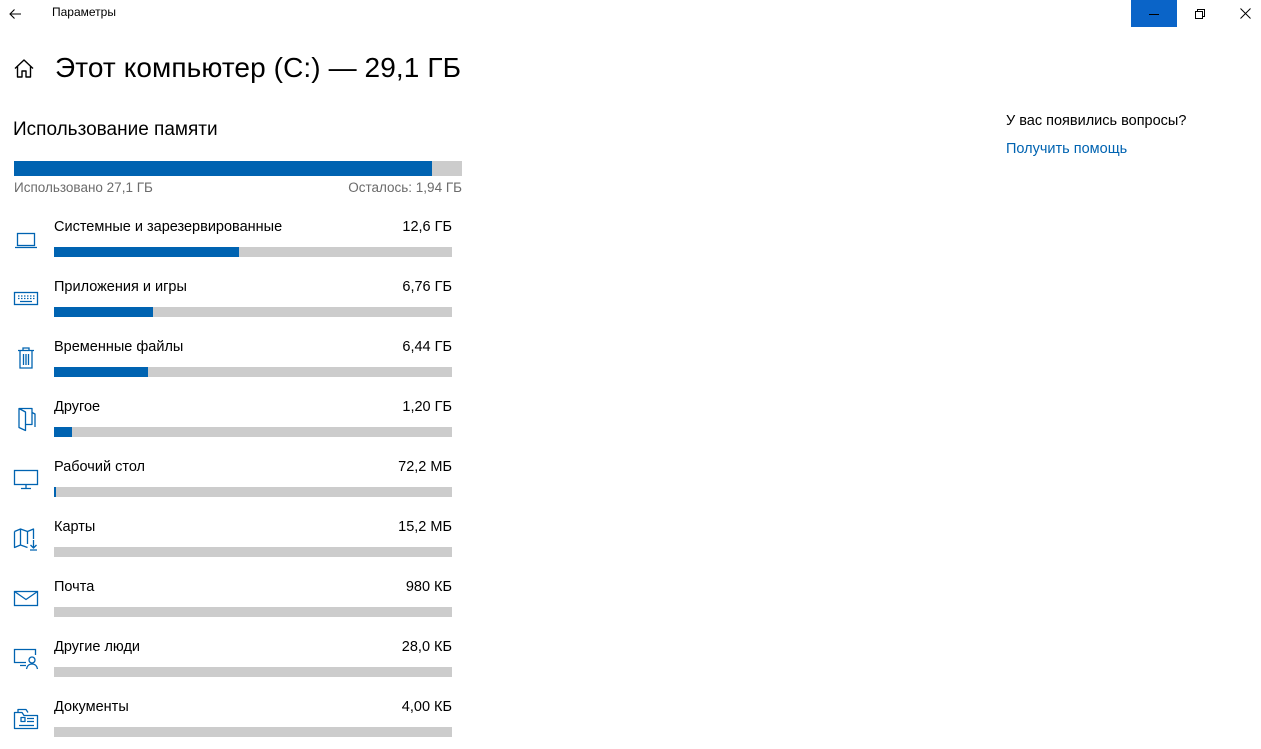 The height and width of the screenshot is (749, 1261). I want to click on restore-icon, so click(1200, 13).